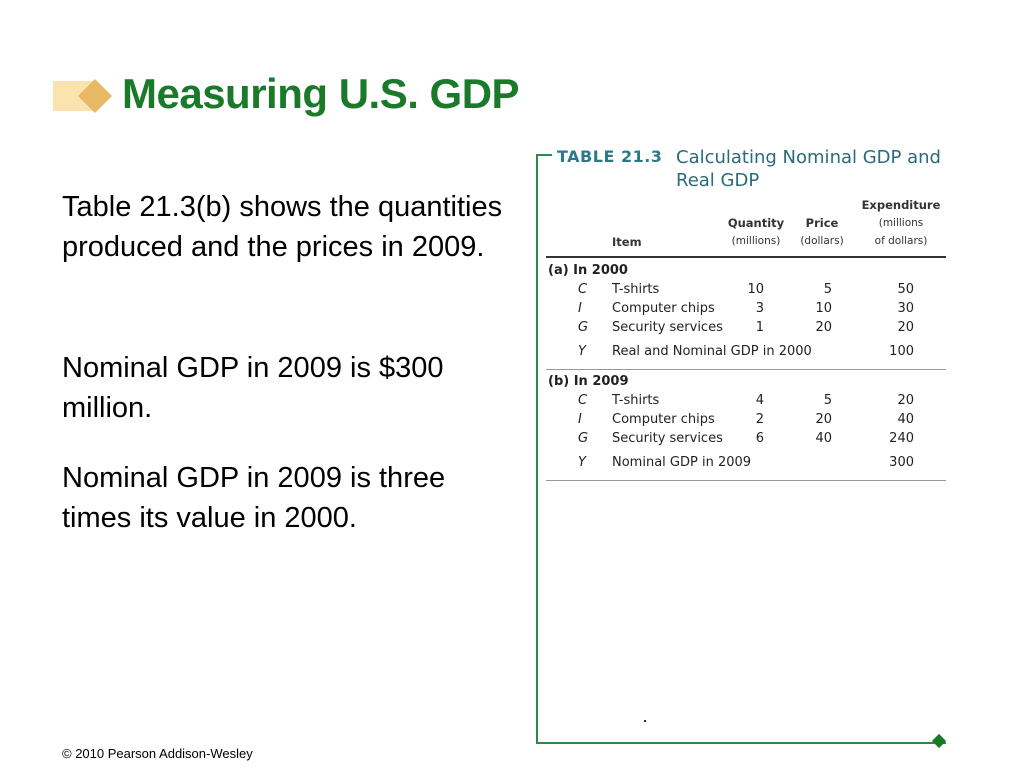  I want to click on row-expenditure: 100, so click(901, 351).